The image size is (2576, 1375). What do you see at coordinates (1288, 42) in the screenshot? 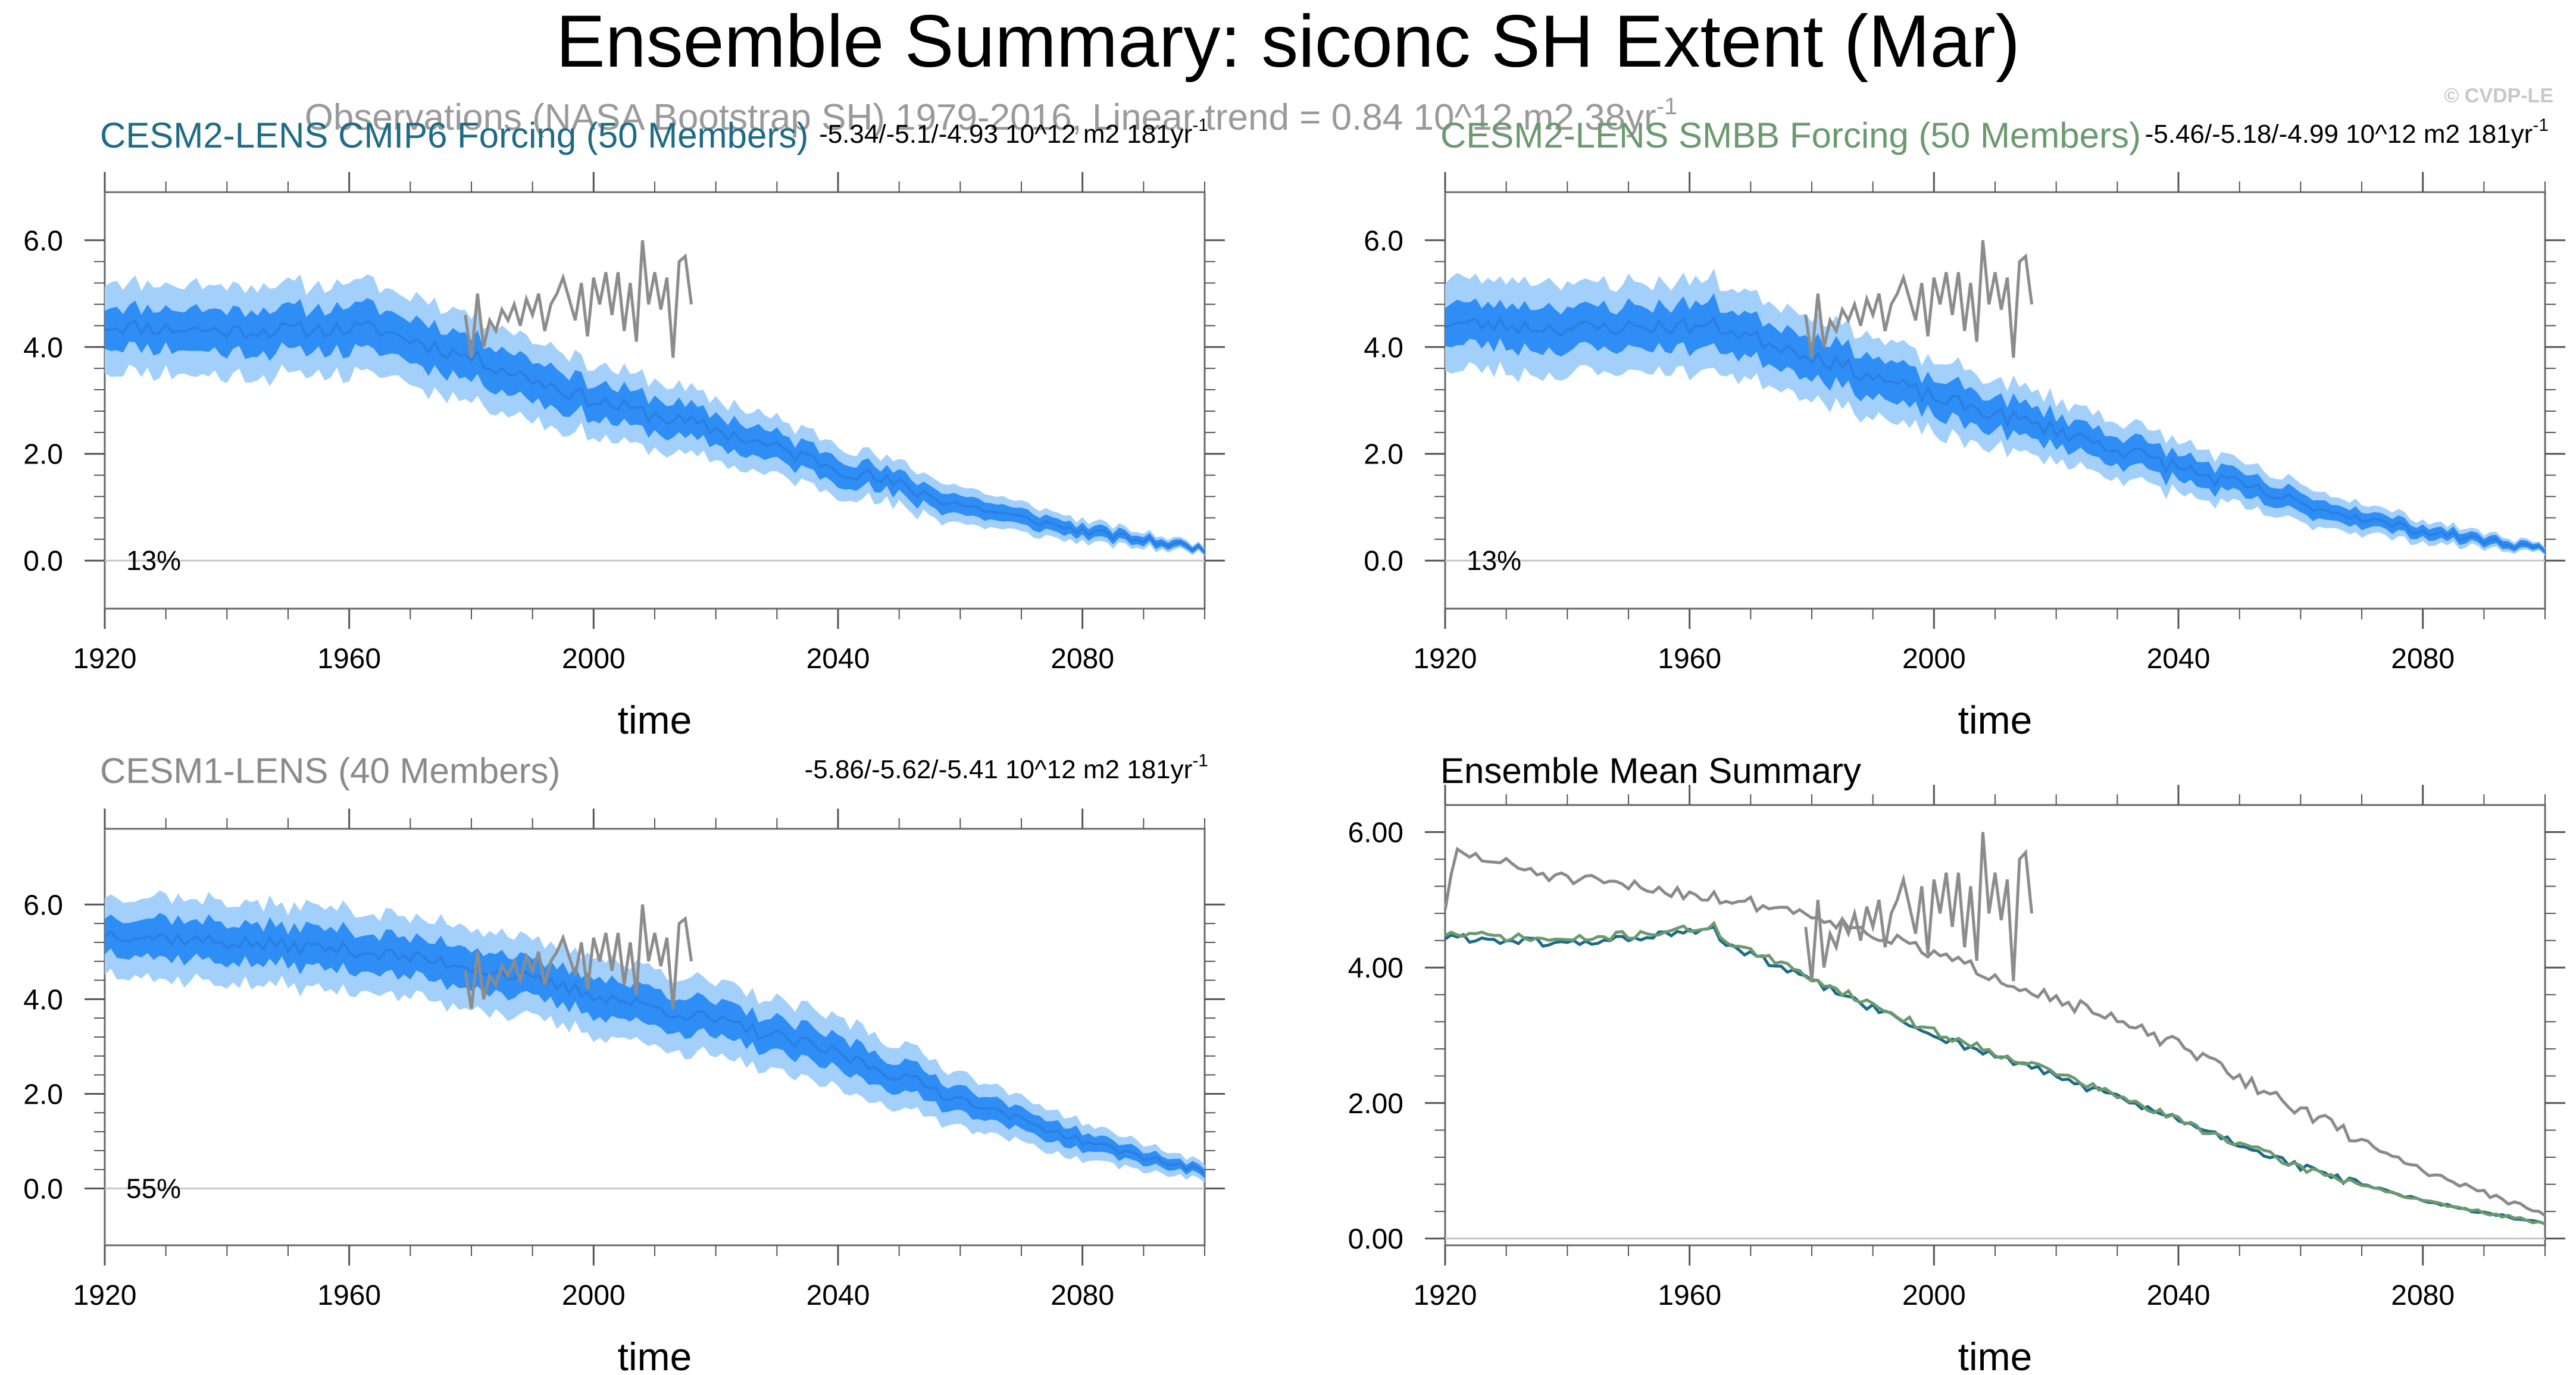
I see `figure-title: Ensemble Summary: siconc SH Extent (Mar)` at bounding box center [1288, 42].